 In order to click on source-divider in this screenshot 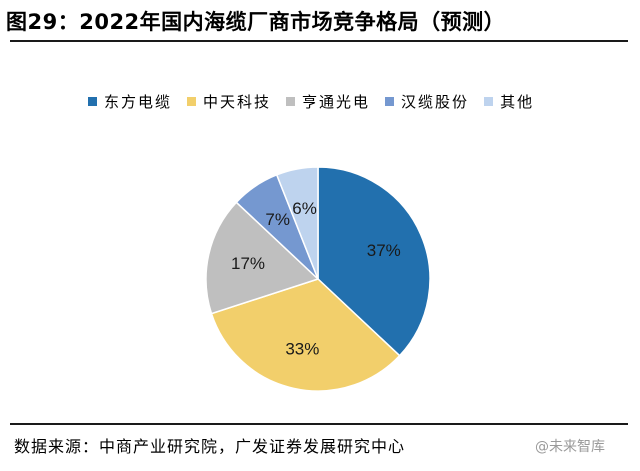, I will do `click(319, 424)`.